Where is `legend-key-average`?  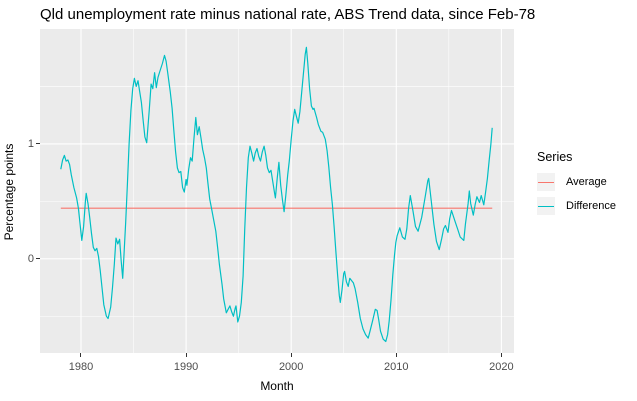 legend-key-average is located at coordinates (546, 182).